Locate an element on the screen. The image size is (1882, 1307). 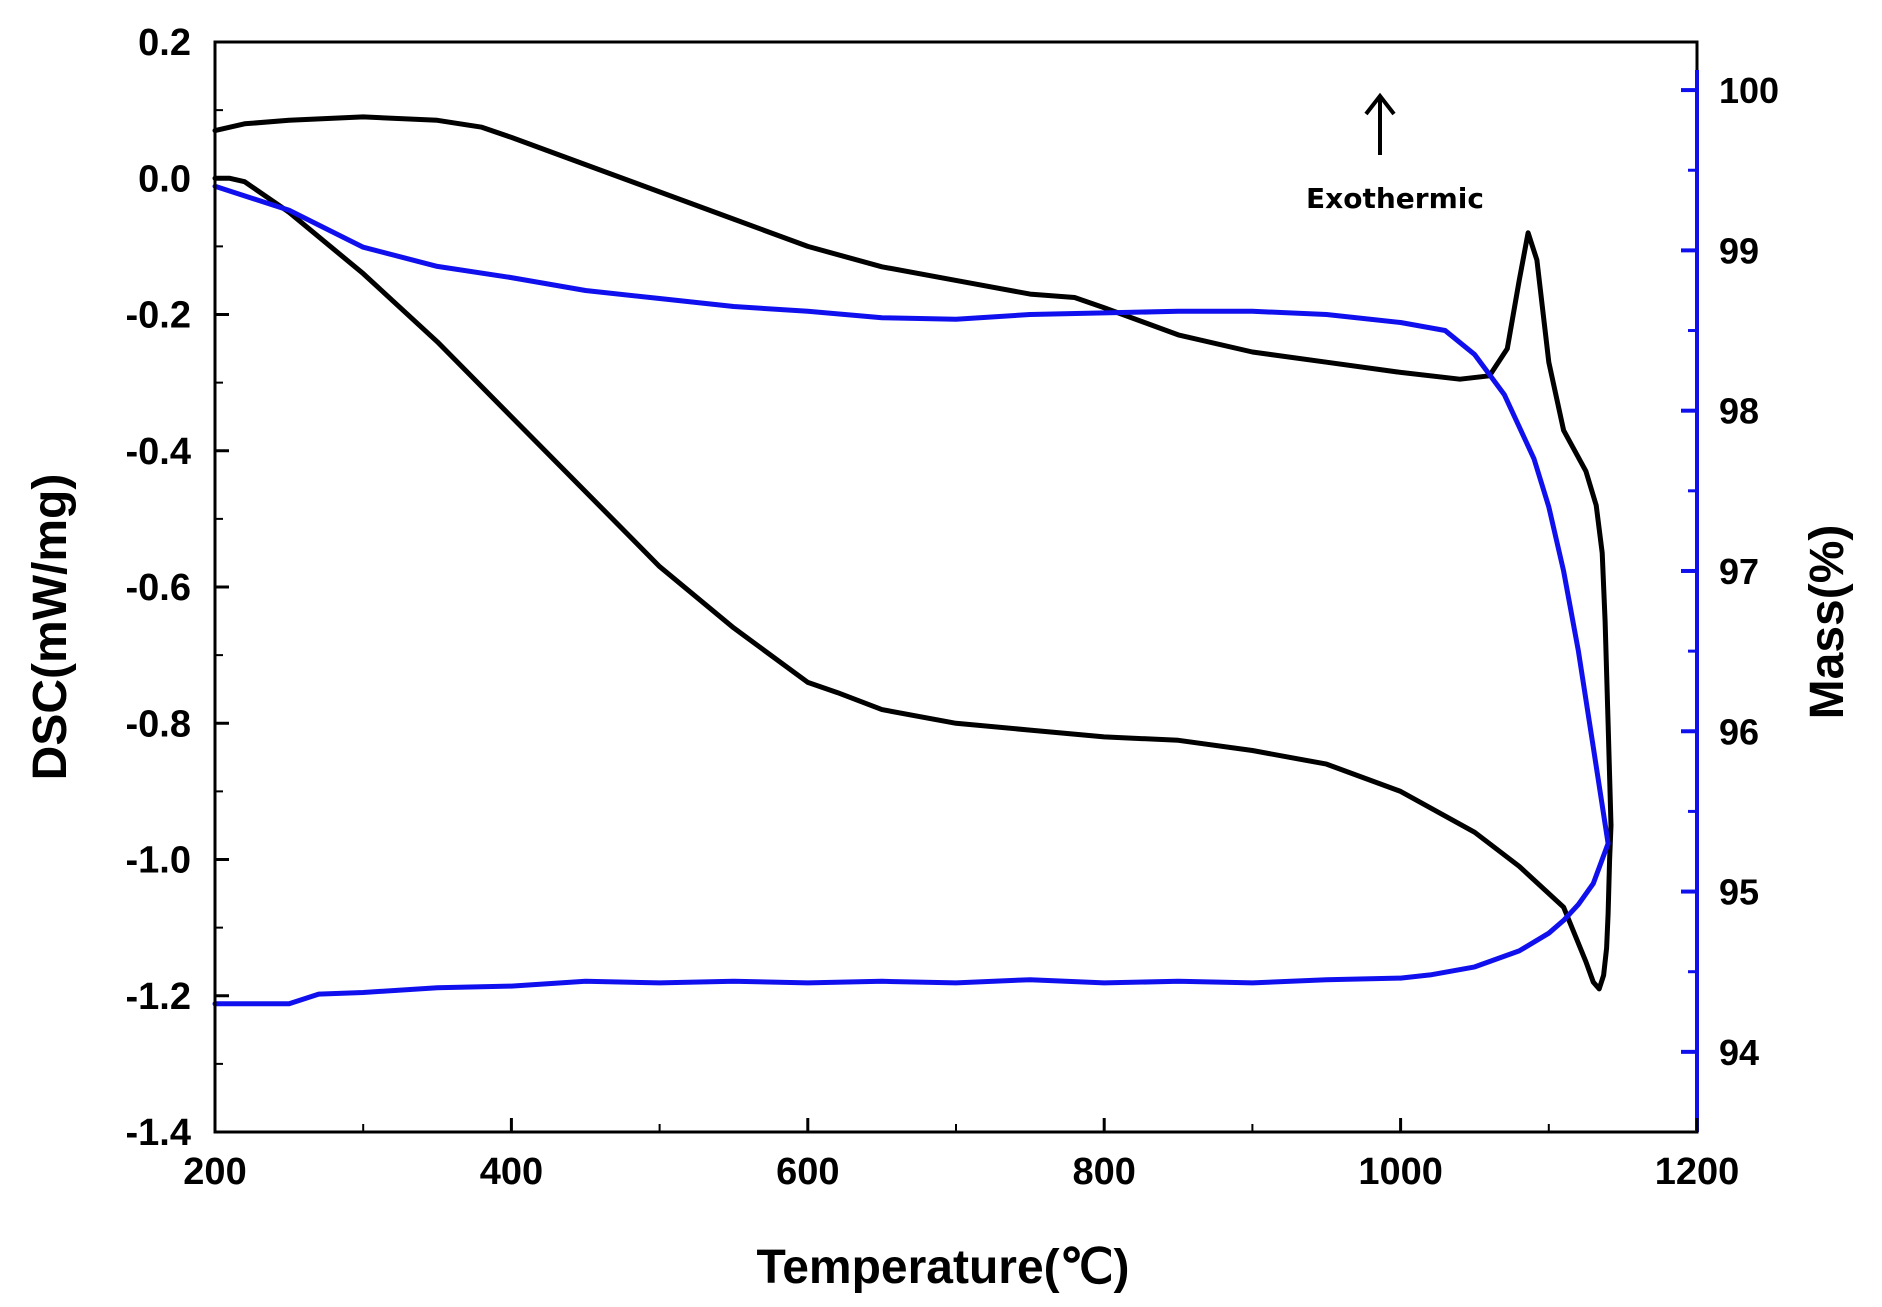
y2-tick-label: 96 is located at coordinates (1739, 731).